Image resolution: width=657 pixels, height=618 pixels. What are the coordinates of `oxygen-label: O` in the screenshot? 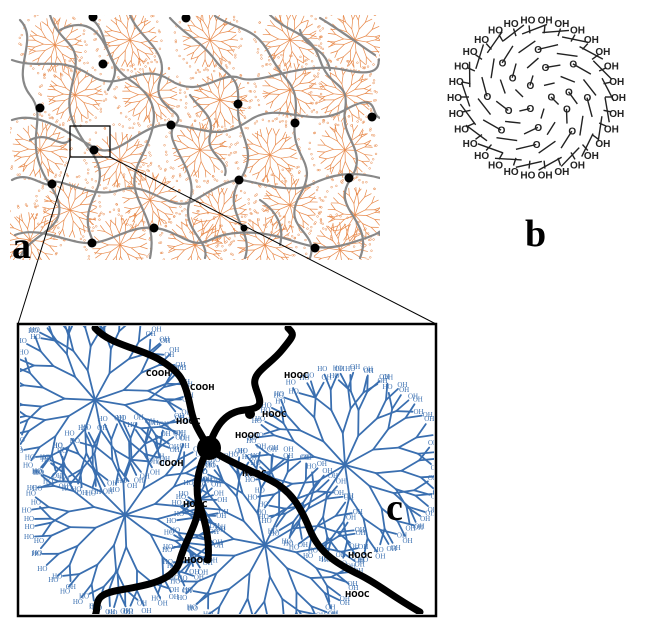 It's located at (531, 86).